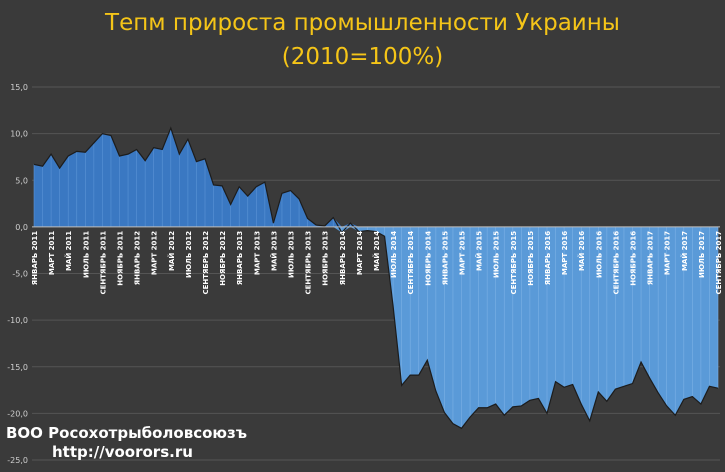 The height and width of the screenshot is (472, 725). What do you see at coordinates (376, 251) in the screenshot?
I see `x-tick-label: МАЙ 2014` at bounding box center [376, 251].